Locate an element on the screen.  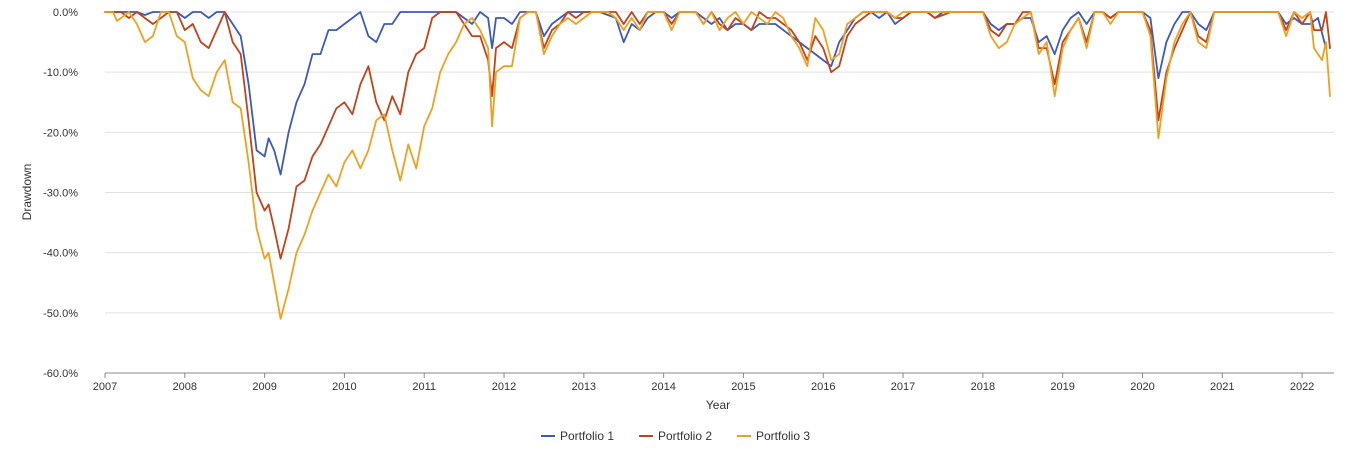
x-tick-label: 2013 is located at coordinates (584, 387).